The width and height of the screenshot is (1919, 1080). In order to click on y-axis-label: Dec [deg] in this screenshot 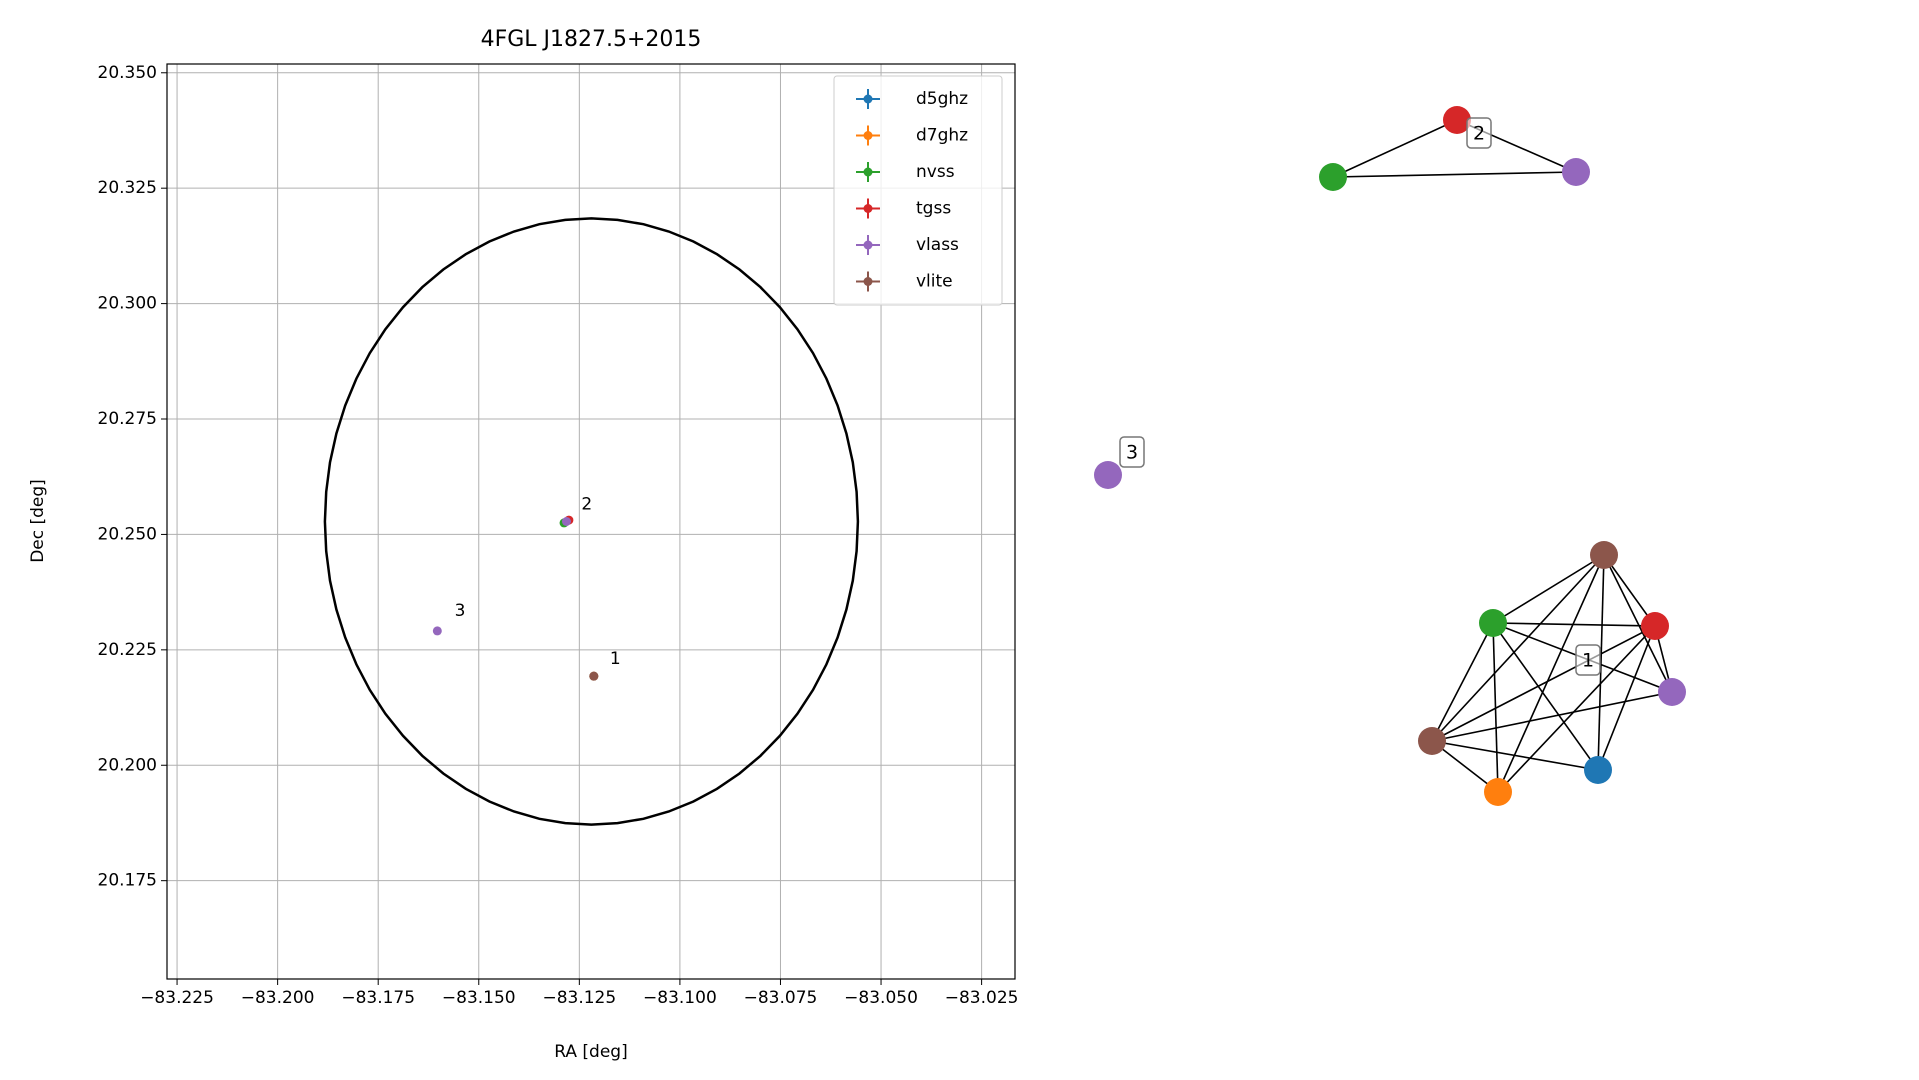, I will do `click(38, 521)`.